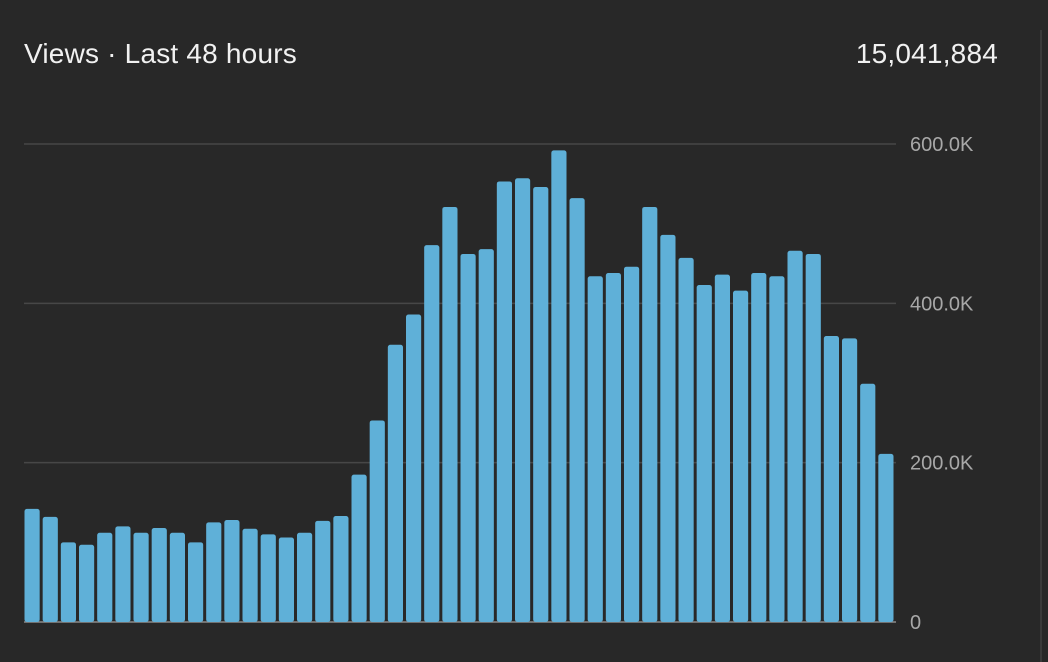  What do you see at coordinates (942, 304) in the screenshot?
I see `y-tick-label: 400.0K` at bounding box center [942, 304].